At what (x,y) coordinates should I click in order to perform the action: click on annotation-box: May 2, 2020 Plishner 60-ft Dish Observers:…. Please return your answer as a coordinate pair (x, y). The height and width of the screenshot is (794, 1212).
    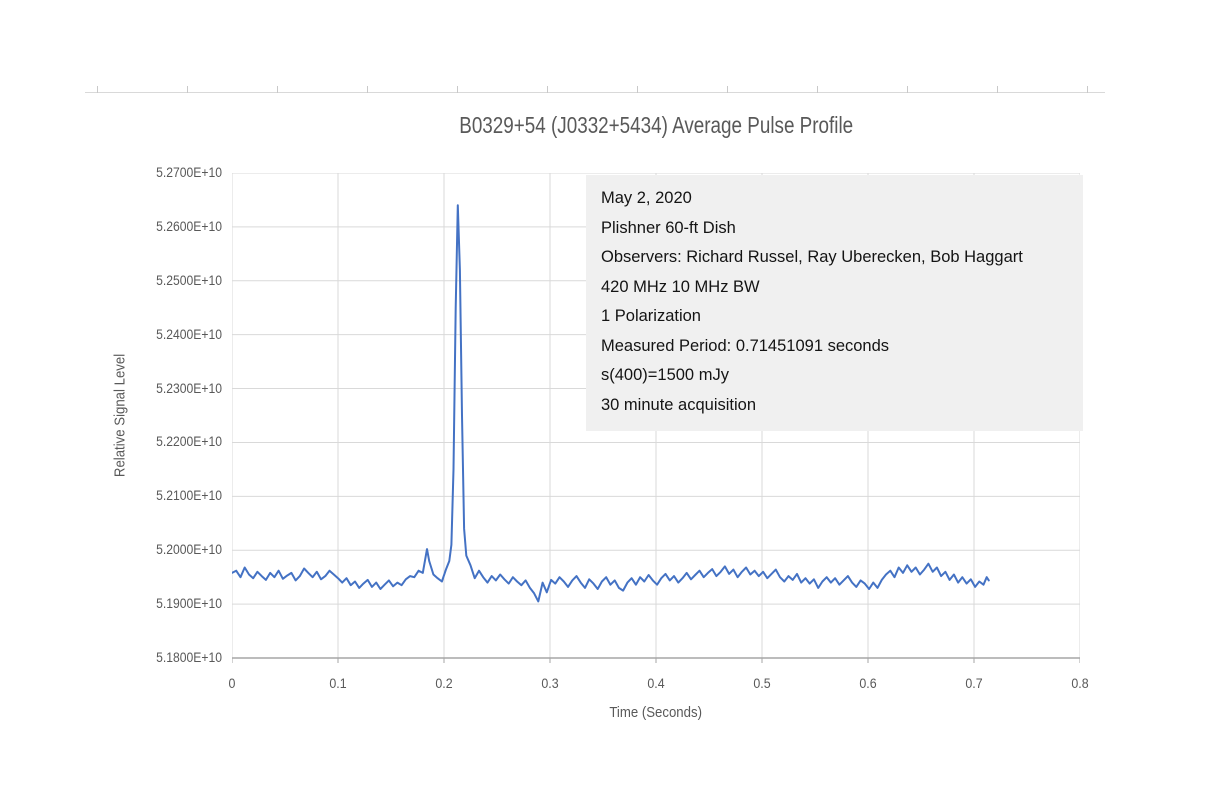
    Looking at the image, I should click on (834, 303).